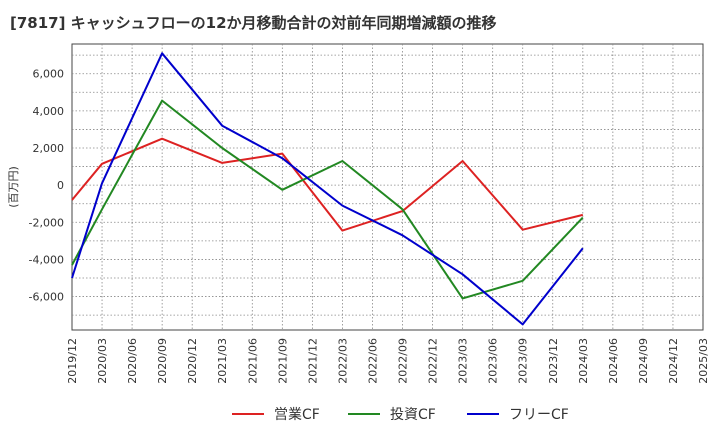 Image resolution: width=720 pixels, height=440 pixels. What do you see at coordinates (222, 361) in the screenshot?
I see `x-tick-label: 2021/03` at bounding box center [222, 361].